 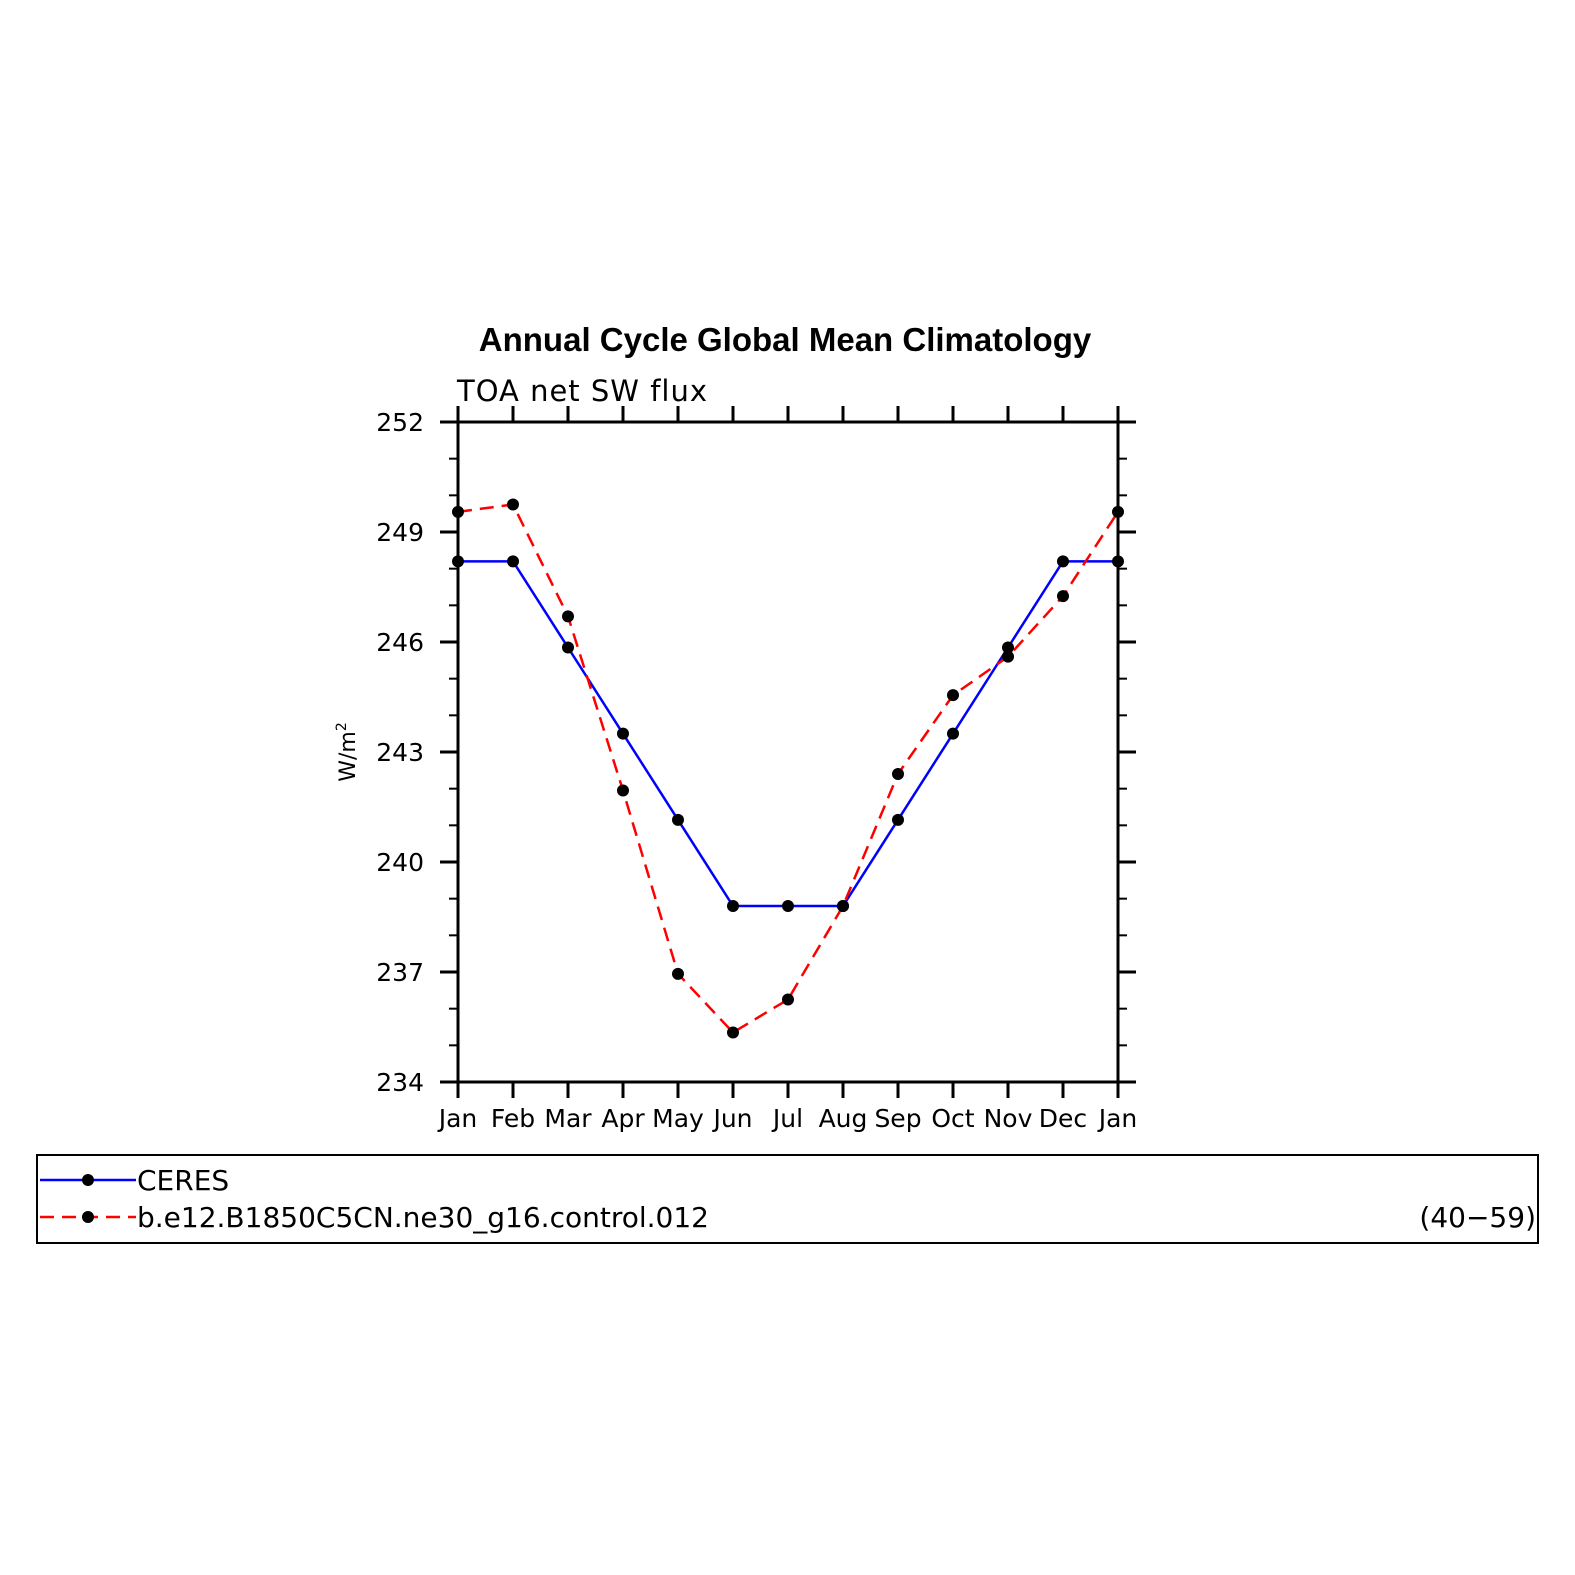 I want to click on chart-subtitle: TOA net SW flux, so click(x=582, y=391).